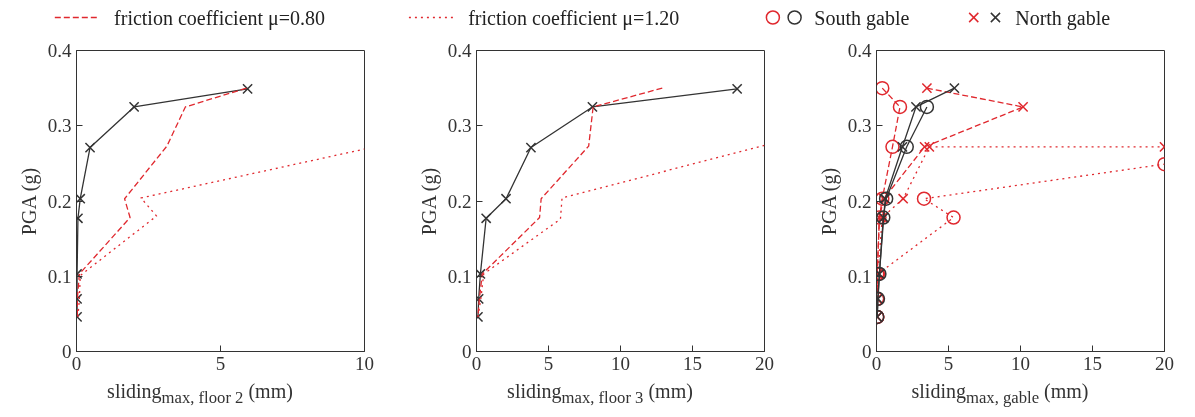 The image size is (1195, 417). What do you see at coordinates (574, 18) in the screenshot?
I see `legend-label: friction coefficient μ=1.20` at bounding box center [574, 18].